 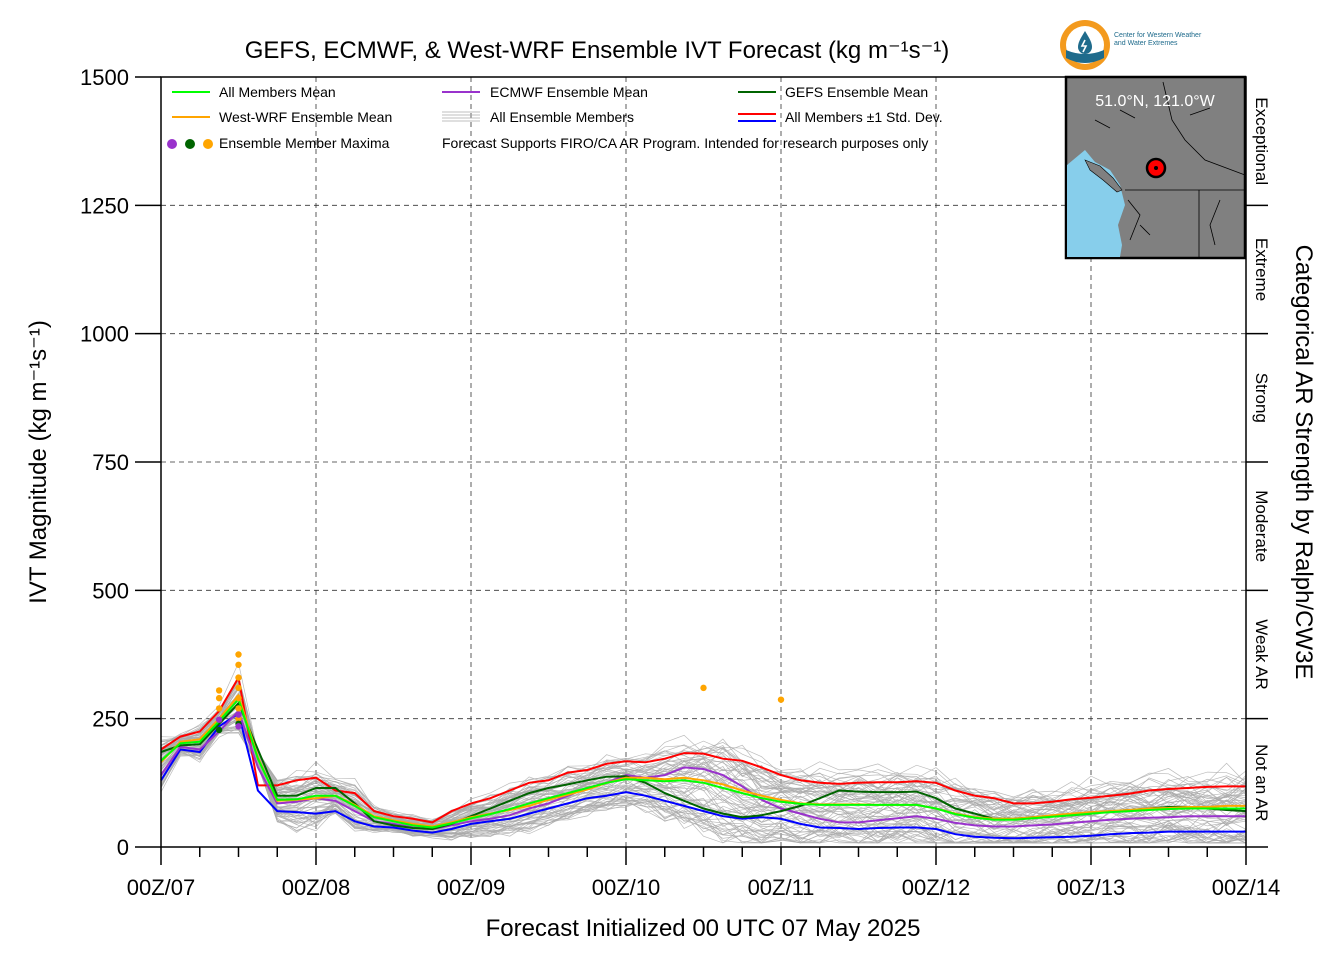 I want to click on maxima-dot-gefs, so click(x=219, y=730).